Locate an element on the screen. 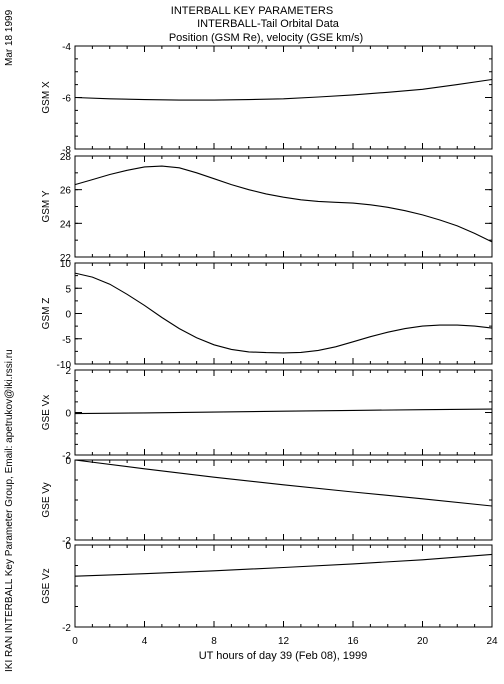 This screenshot has width=504, height=684. x-tick-label: 4 is located at coordinates (145, 641).